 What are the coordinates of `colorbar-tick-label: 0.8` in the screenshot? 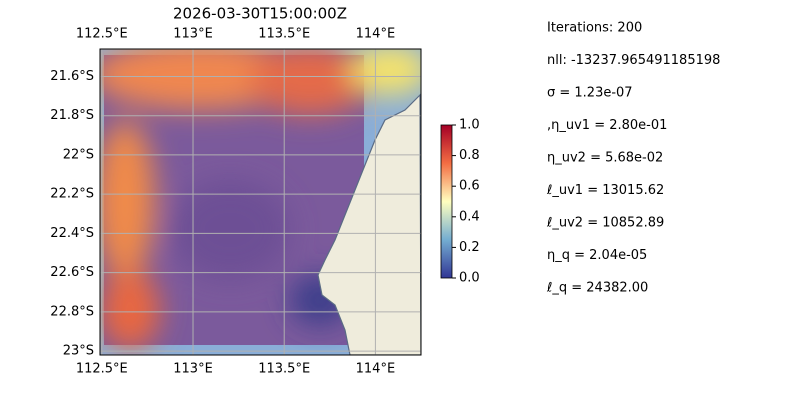 It's located at (469, 155).